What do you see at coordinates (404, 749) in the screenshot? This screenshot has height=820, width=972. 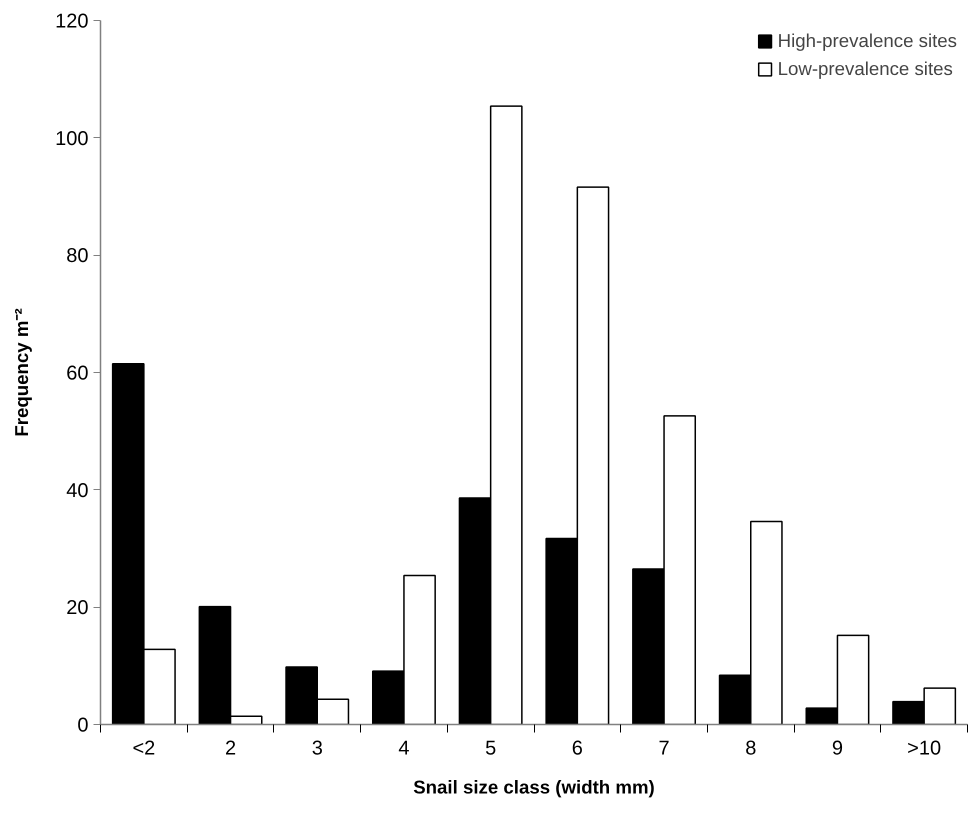 I see `x-tick-label: 4` at bounding box center [404, 749].